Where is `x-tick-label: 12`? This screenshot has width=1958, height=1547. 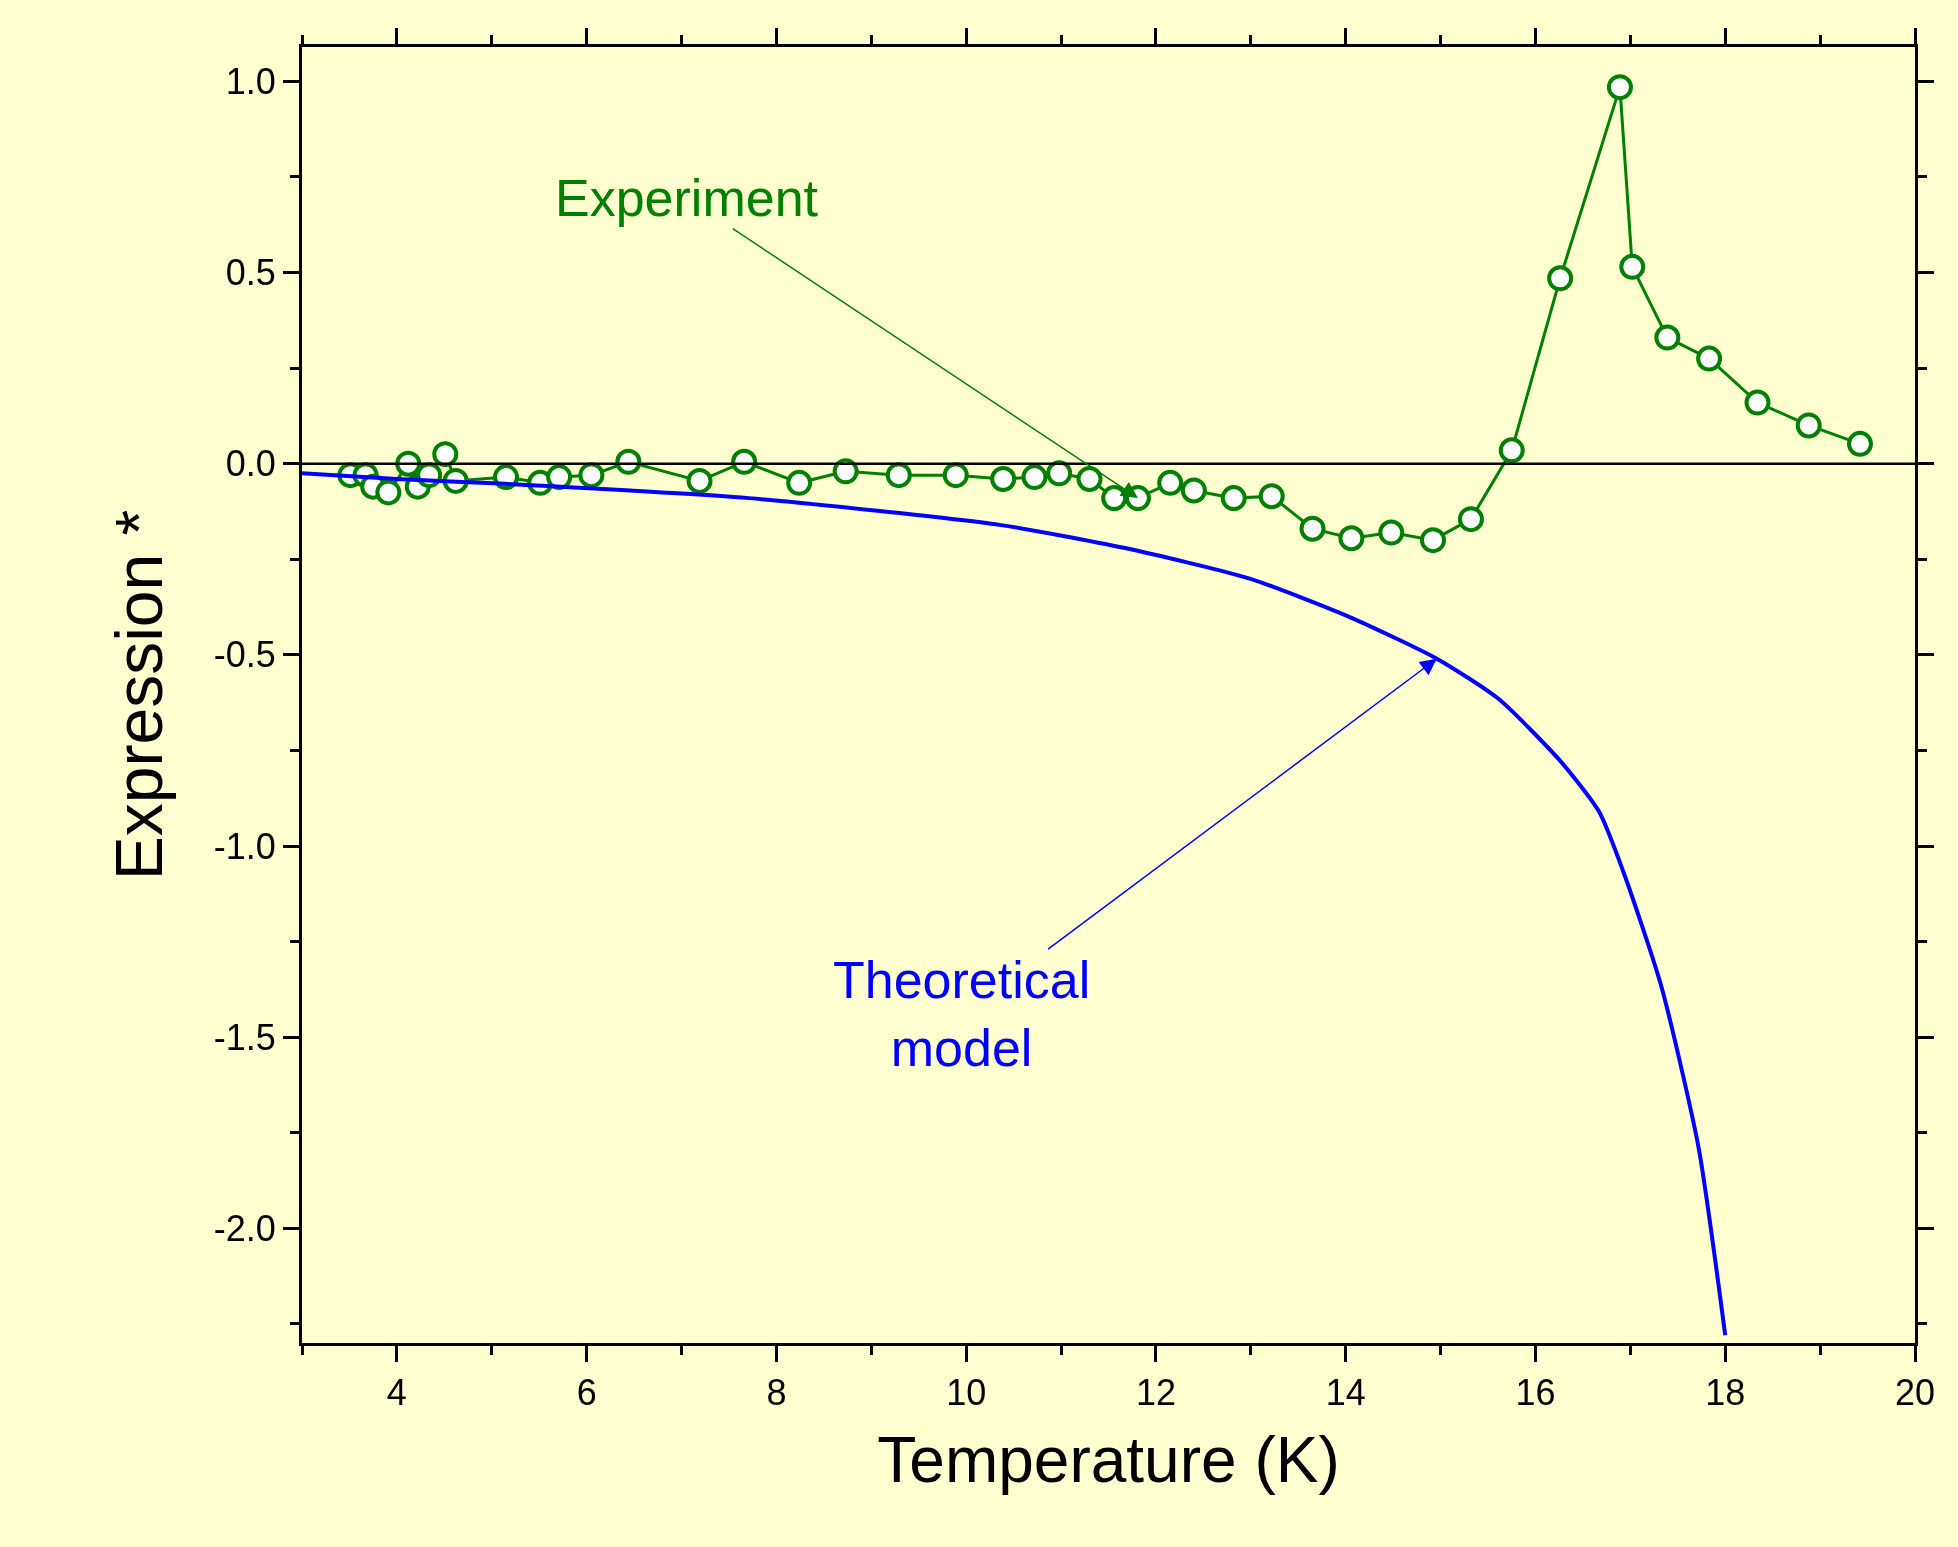 x-tick-label: 12 is located at coordinates (1155, 1393).